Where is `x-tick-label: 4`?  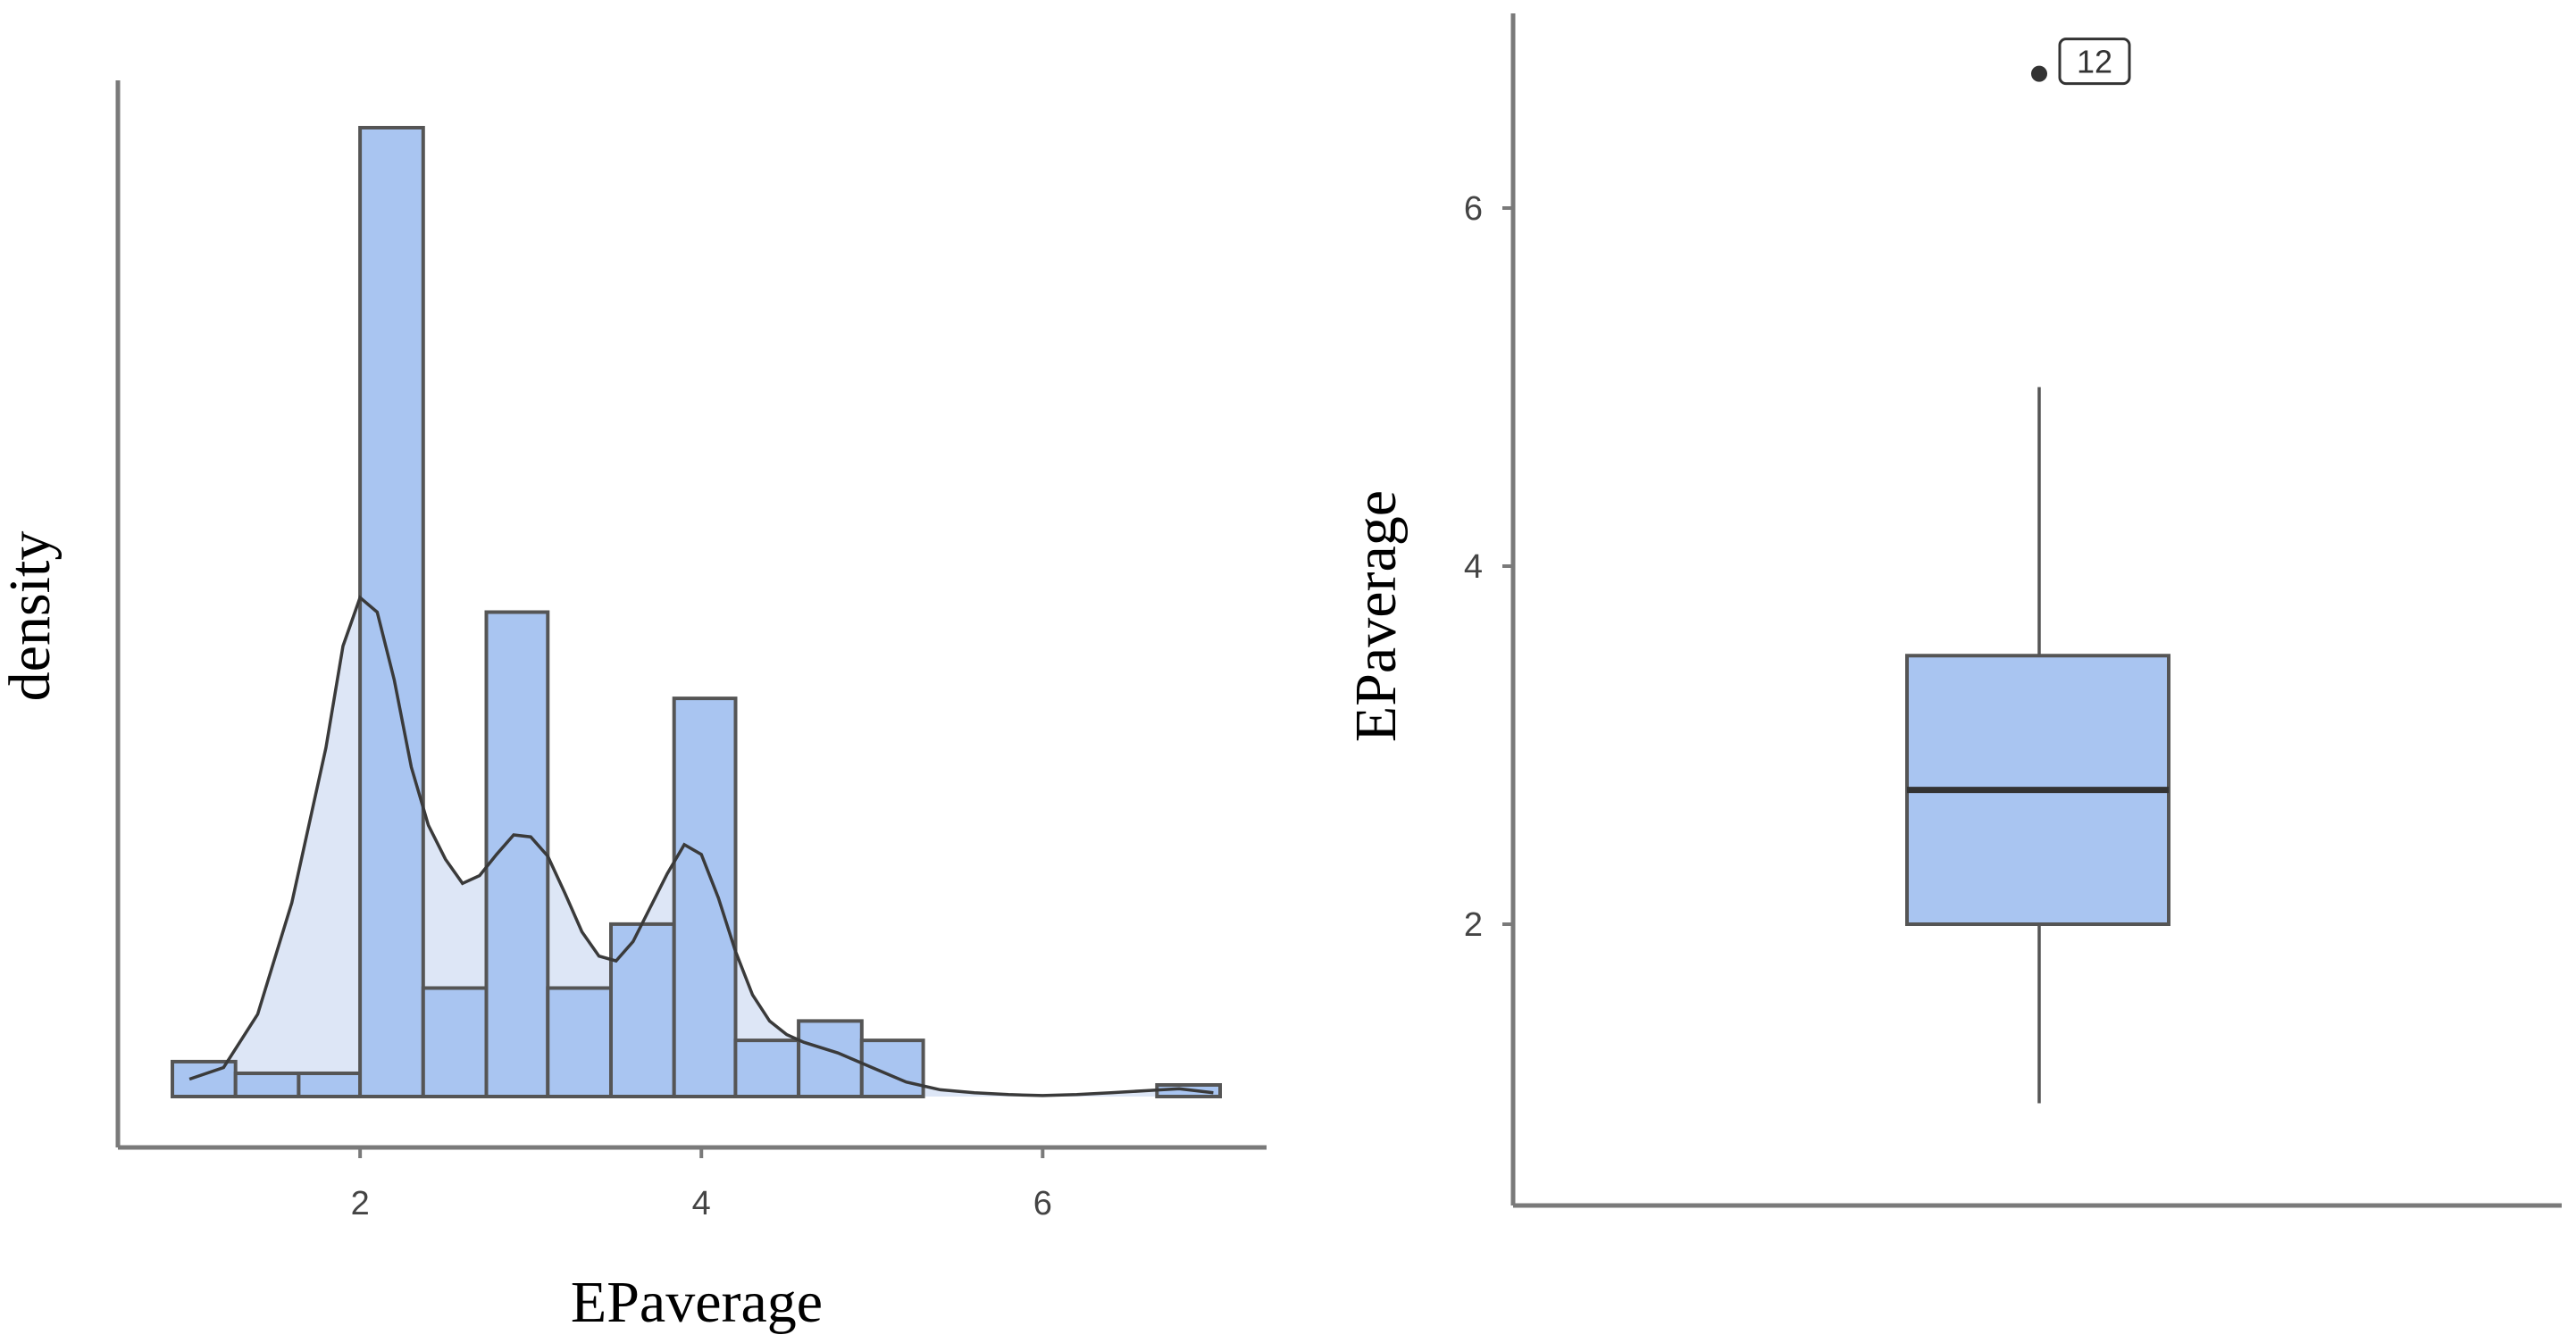 x-tick-label: 4 is located at coordinates (702, 1203).